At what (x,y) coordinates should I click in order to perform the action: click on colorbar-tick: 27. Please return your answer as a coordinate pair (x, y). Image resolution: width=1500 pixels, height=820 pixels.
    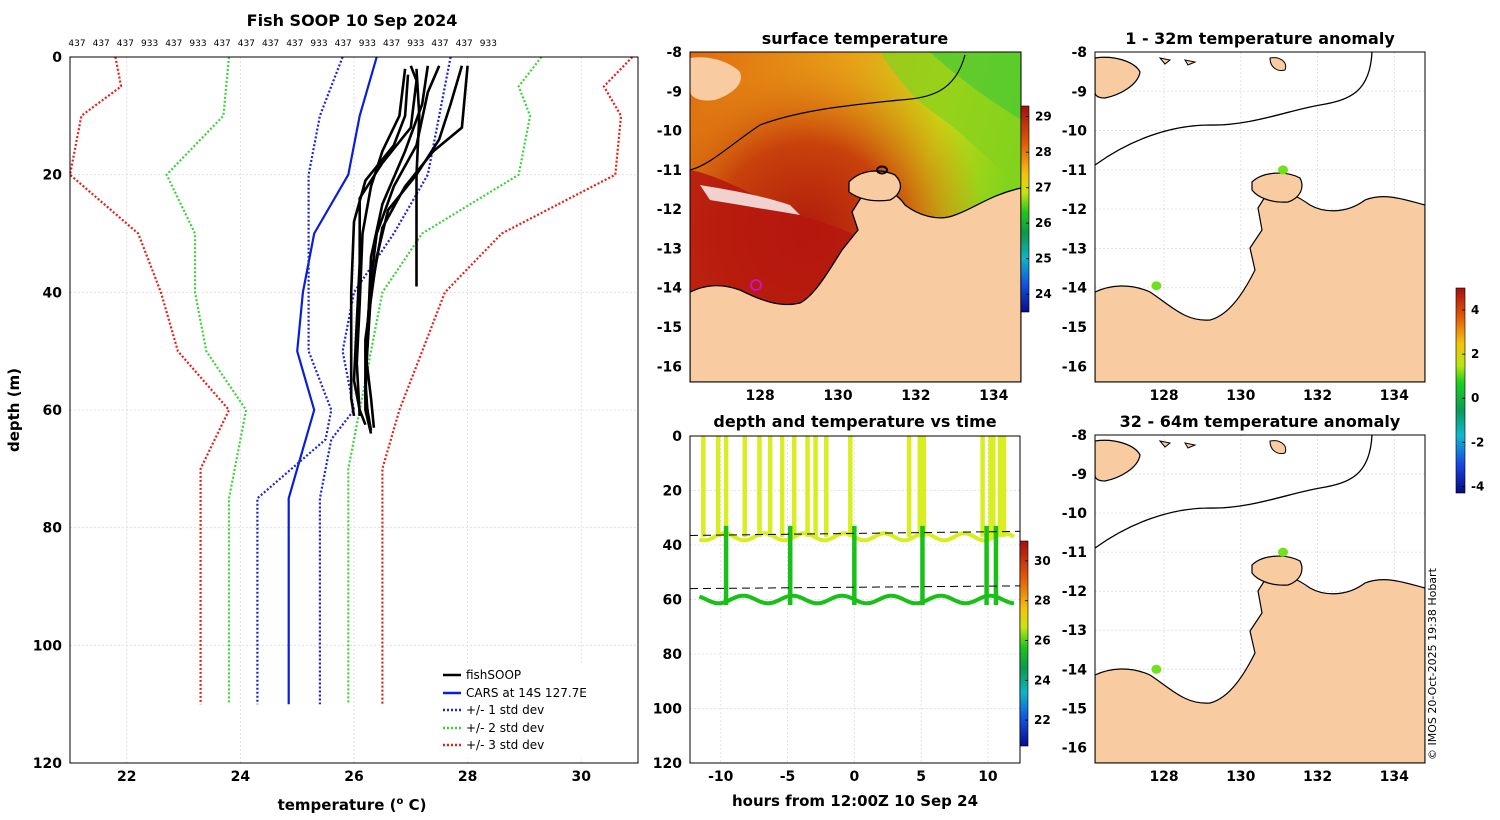
    Looking at the image, I should click on (1043, 188).